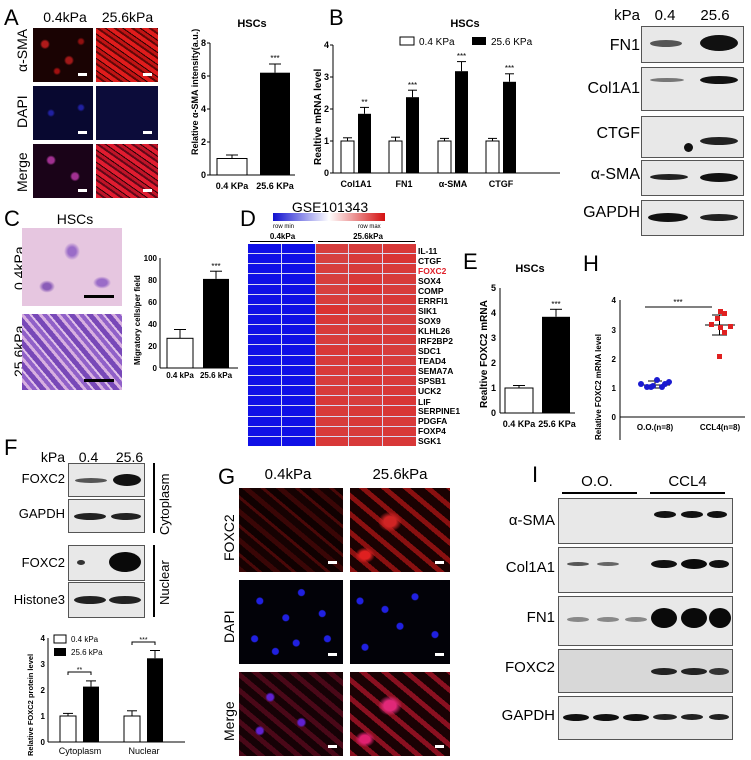  I want to click on a-sma-low-image, so click(63, 55).